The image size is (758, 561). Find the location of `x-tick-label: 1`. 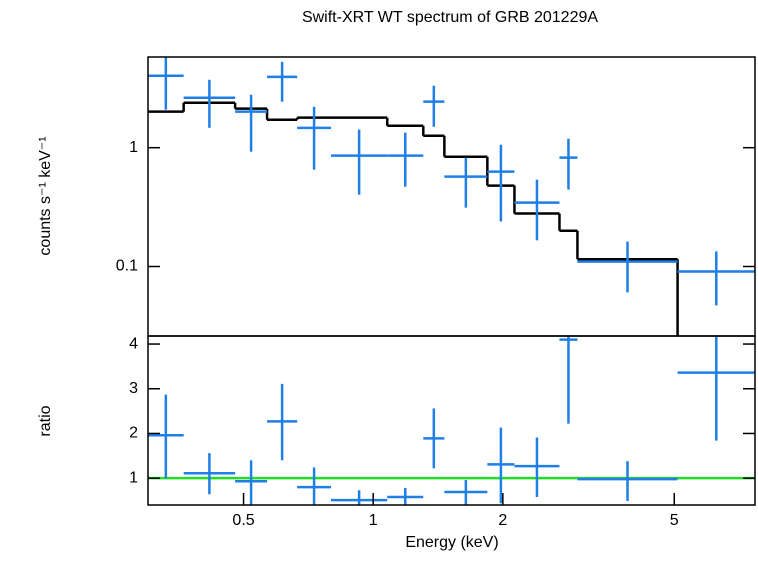

x-tick-label: 1 is located at coordinates (373, 520).